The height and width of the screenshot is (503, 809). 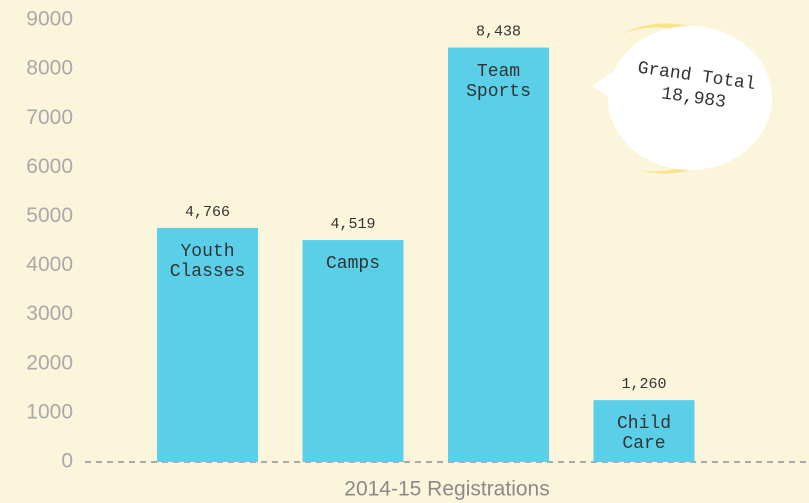 I want to click on value-label: 1,260, so click(x=643, y=384).